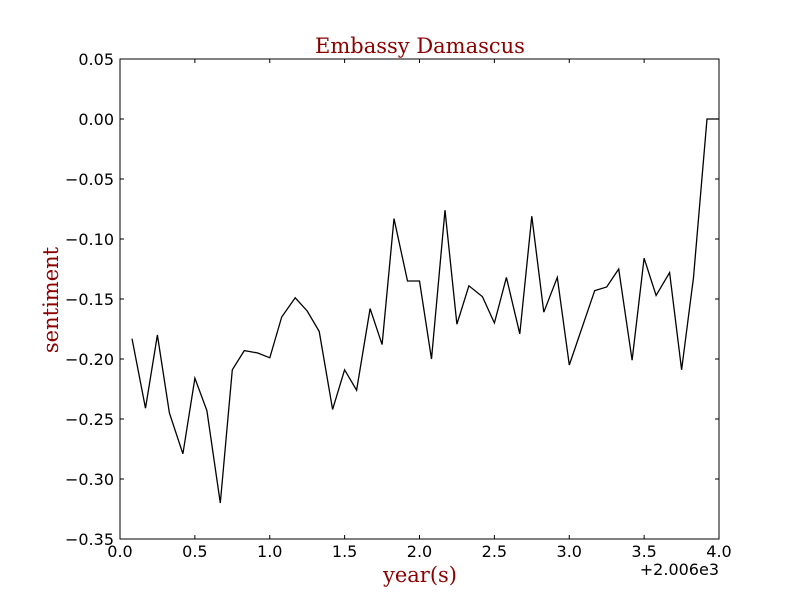 The image size is (800, 600). I want to click on y-tick-label: −0.30, so click(89, 479).